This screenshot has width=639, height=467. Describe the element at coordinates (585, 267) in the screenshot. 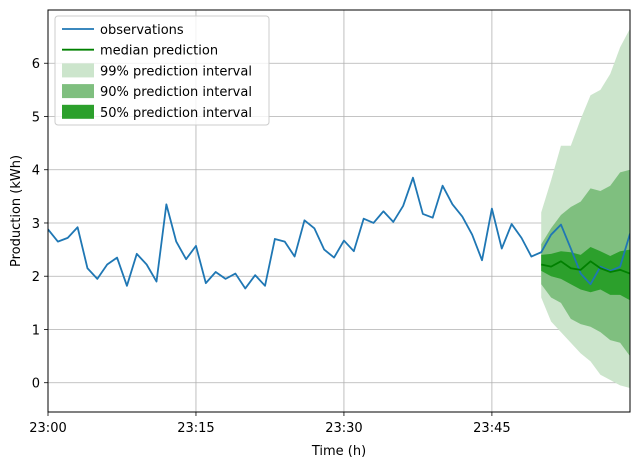

I see `median-prediction-line` at that location.